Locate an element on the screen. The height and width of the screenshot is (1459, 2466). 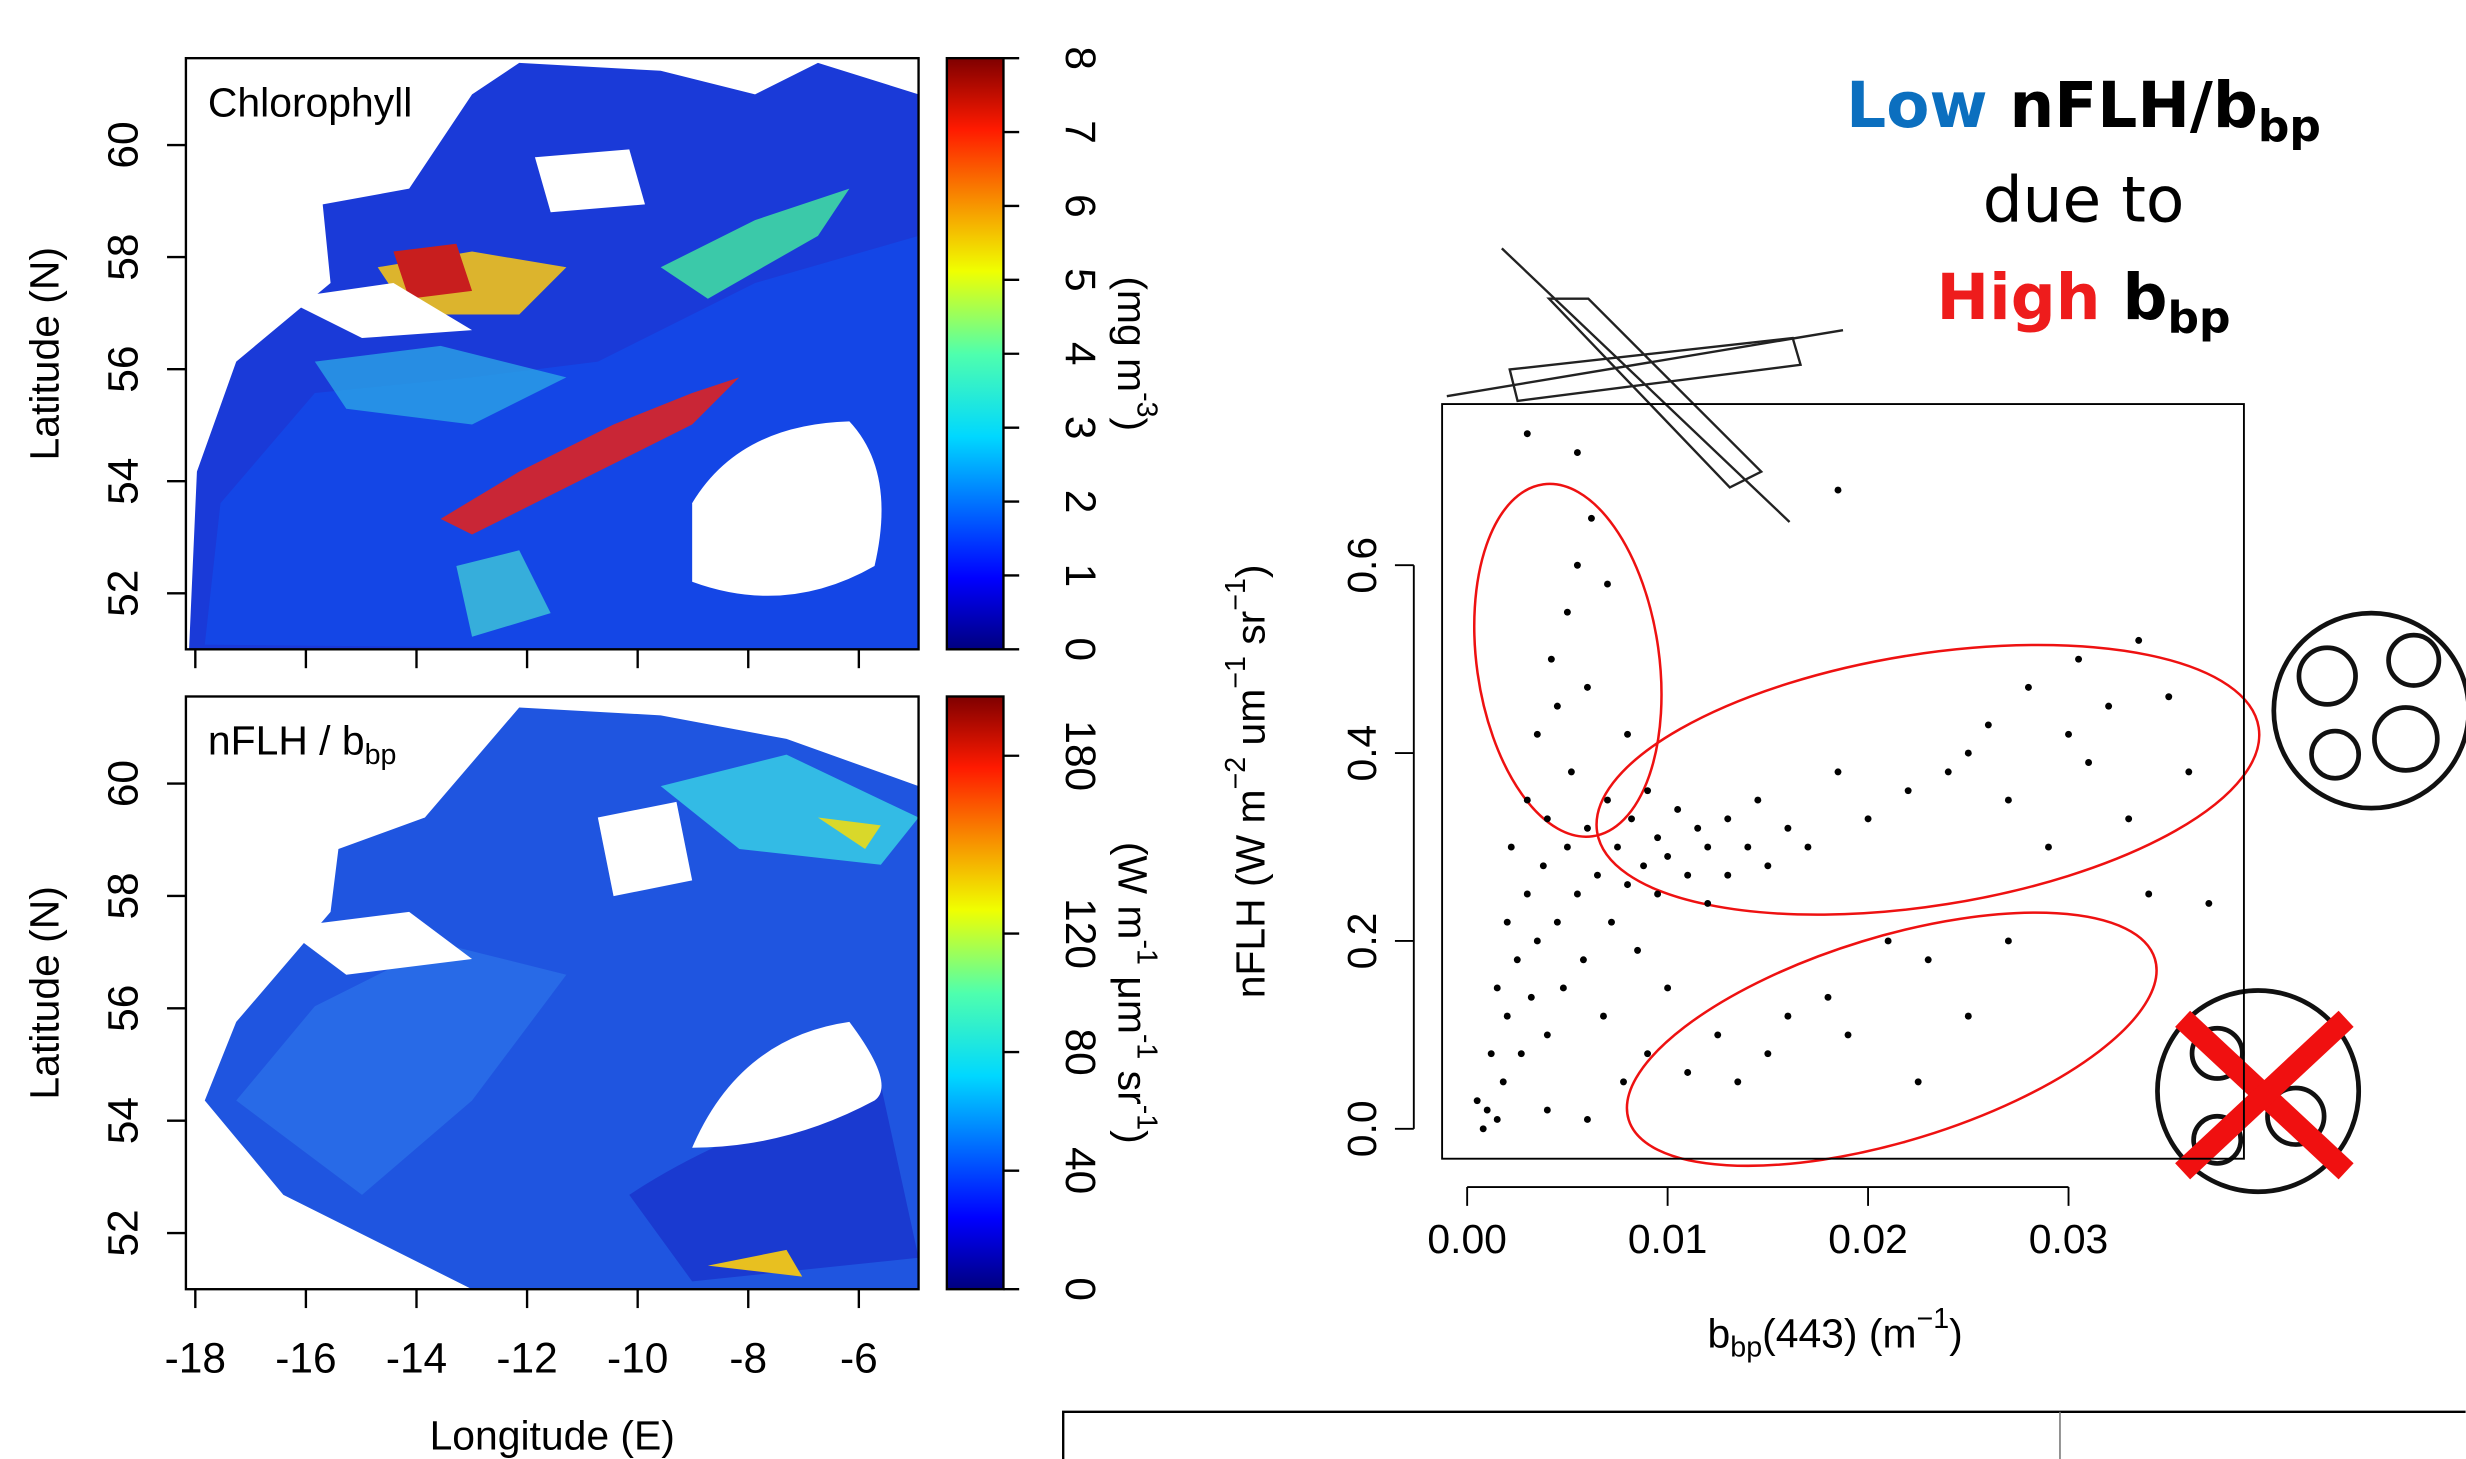
x-tick-label: 0.01 is located at coordinates (1668, 1239).